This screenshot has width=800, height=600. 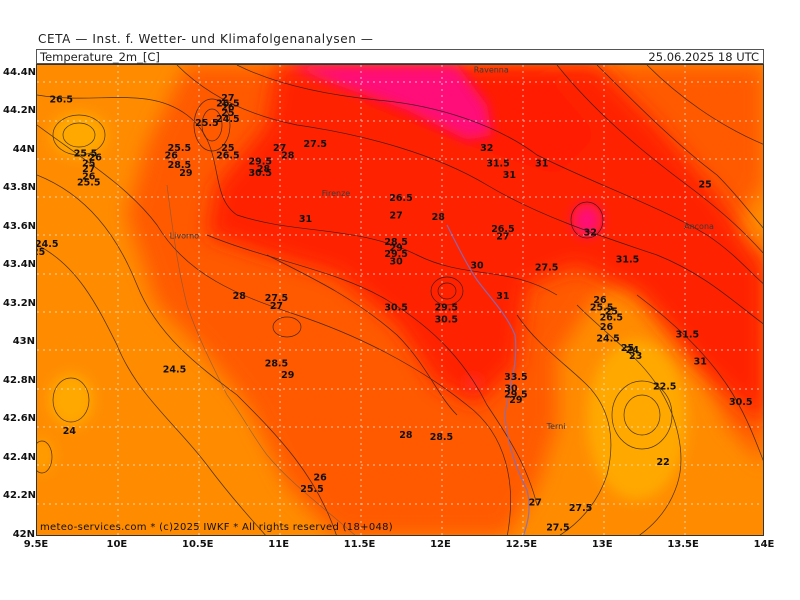 What do you see at coordinates (488, 379) in the screenshot?
I see `river-line` at bounding box center [488, 379].